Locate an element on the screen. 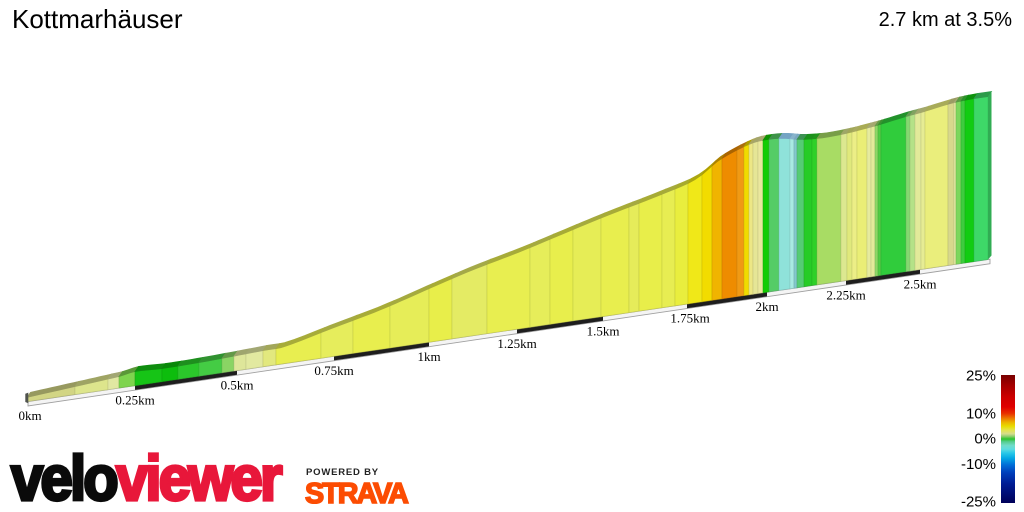 Image resolution: width=1024 pixels, height=512 pixels. svg-text: 1.25km is located at coordinates (516, 343).